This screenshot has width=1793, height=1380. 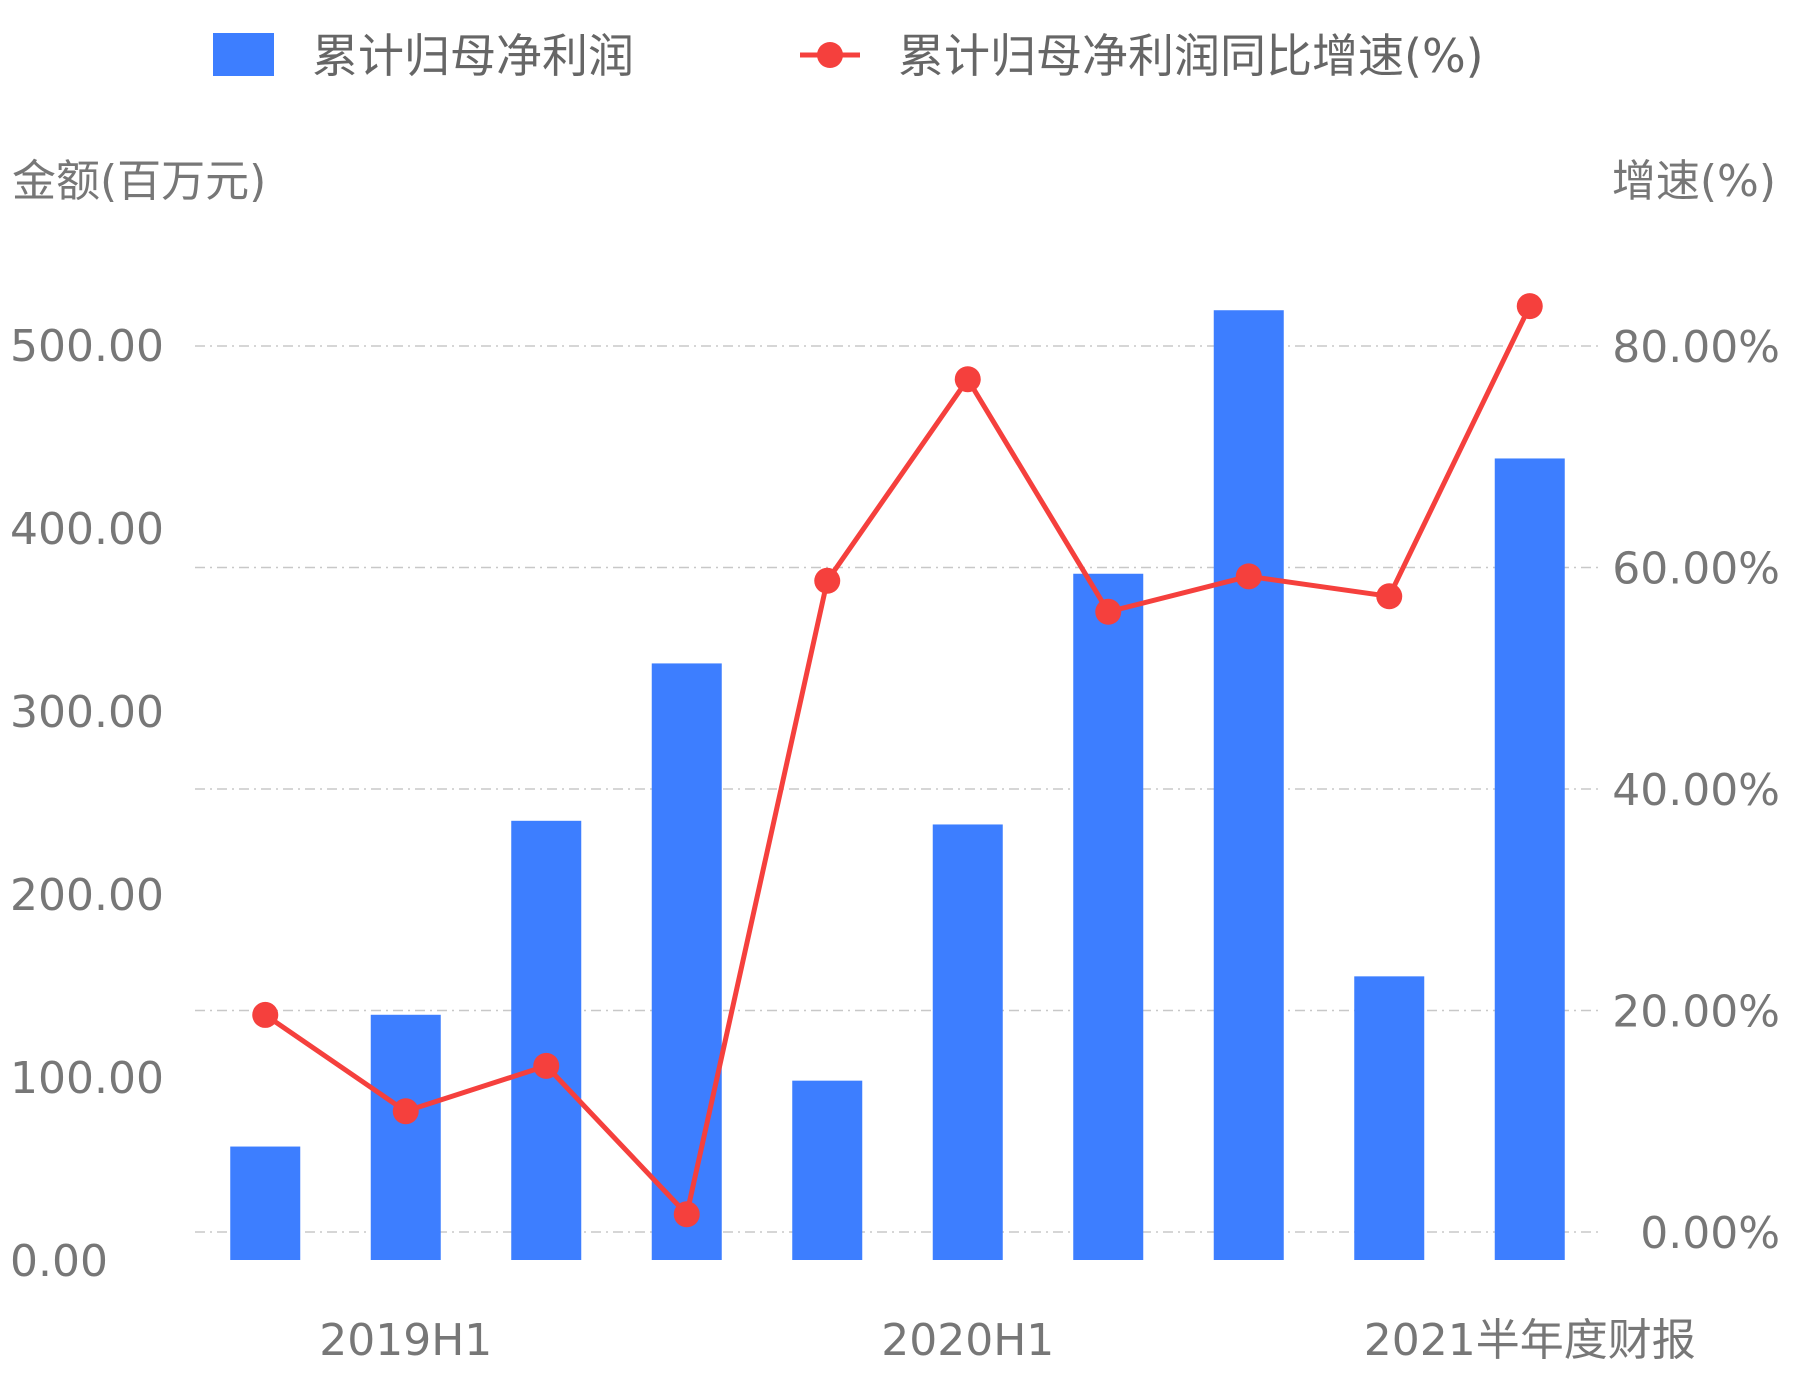 What do you see at coordinates (1696, 347) in the screenshot?
I see `right-axis-tick-label: 80.00%` at bounding box center [1696, 347].